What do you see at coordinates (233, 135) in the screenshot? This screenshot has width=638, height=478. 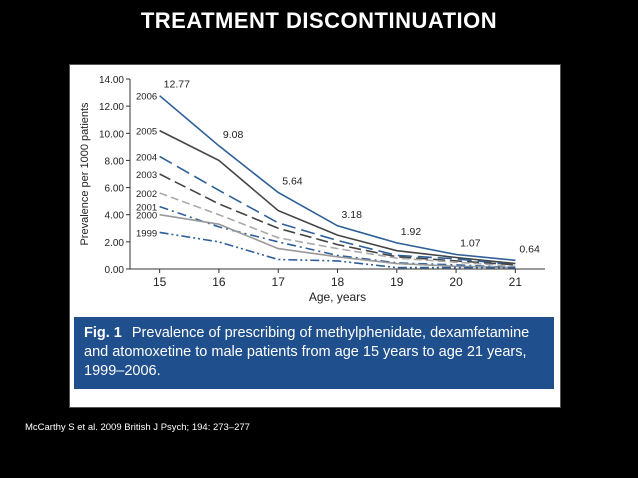 I see `data-label: 9.08` at bounding box center [233, 135].